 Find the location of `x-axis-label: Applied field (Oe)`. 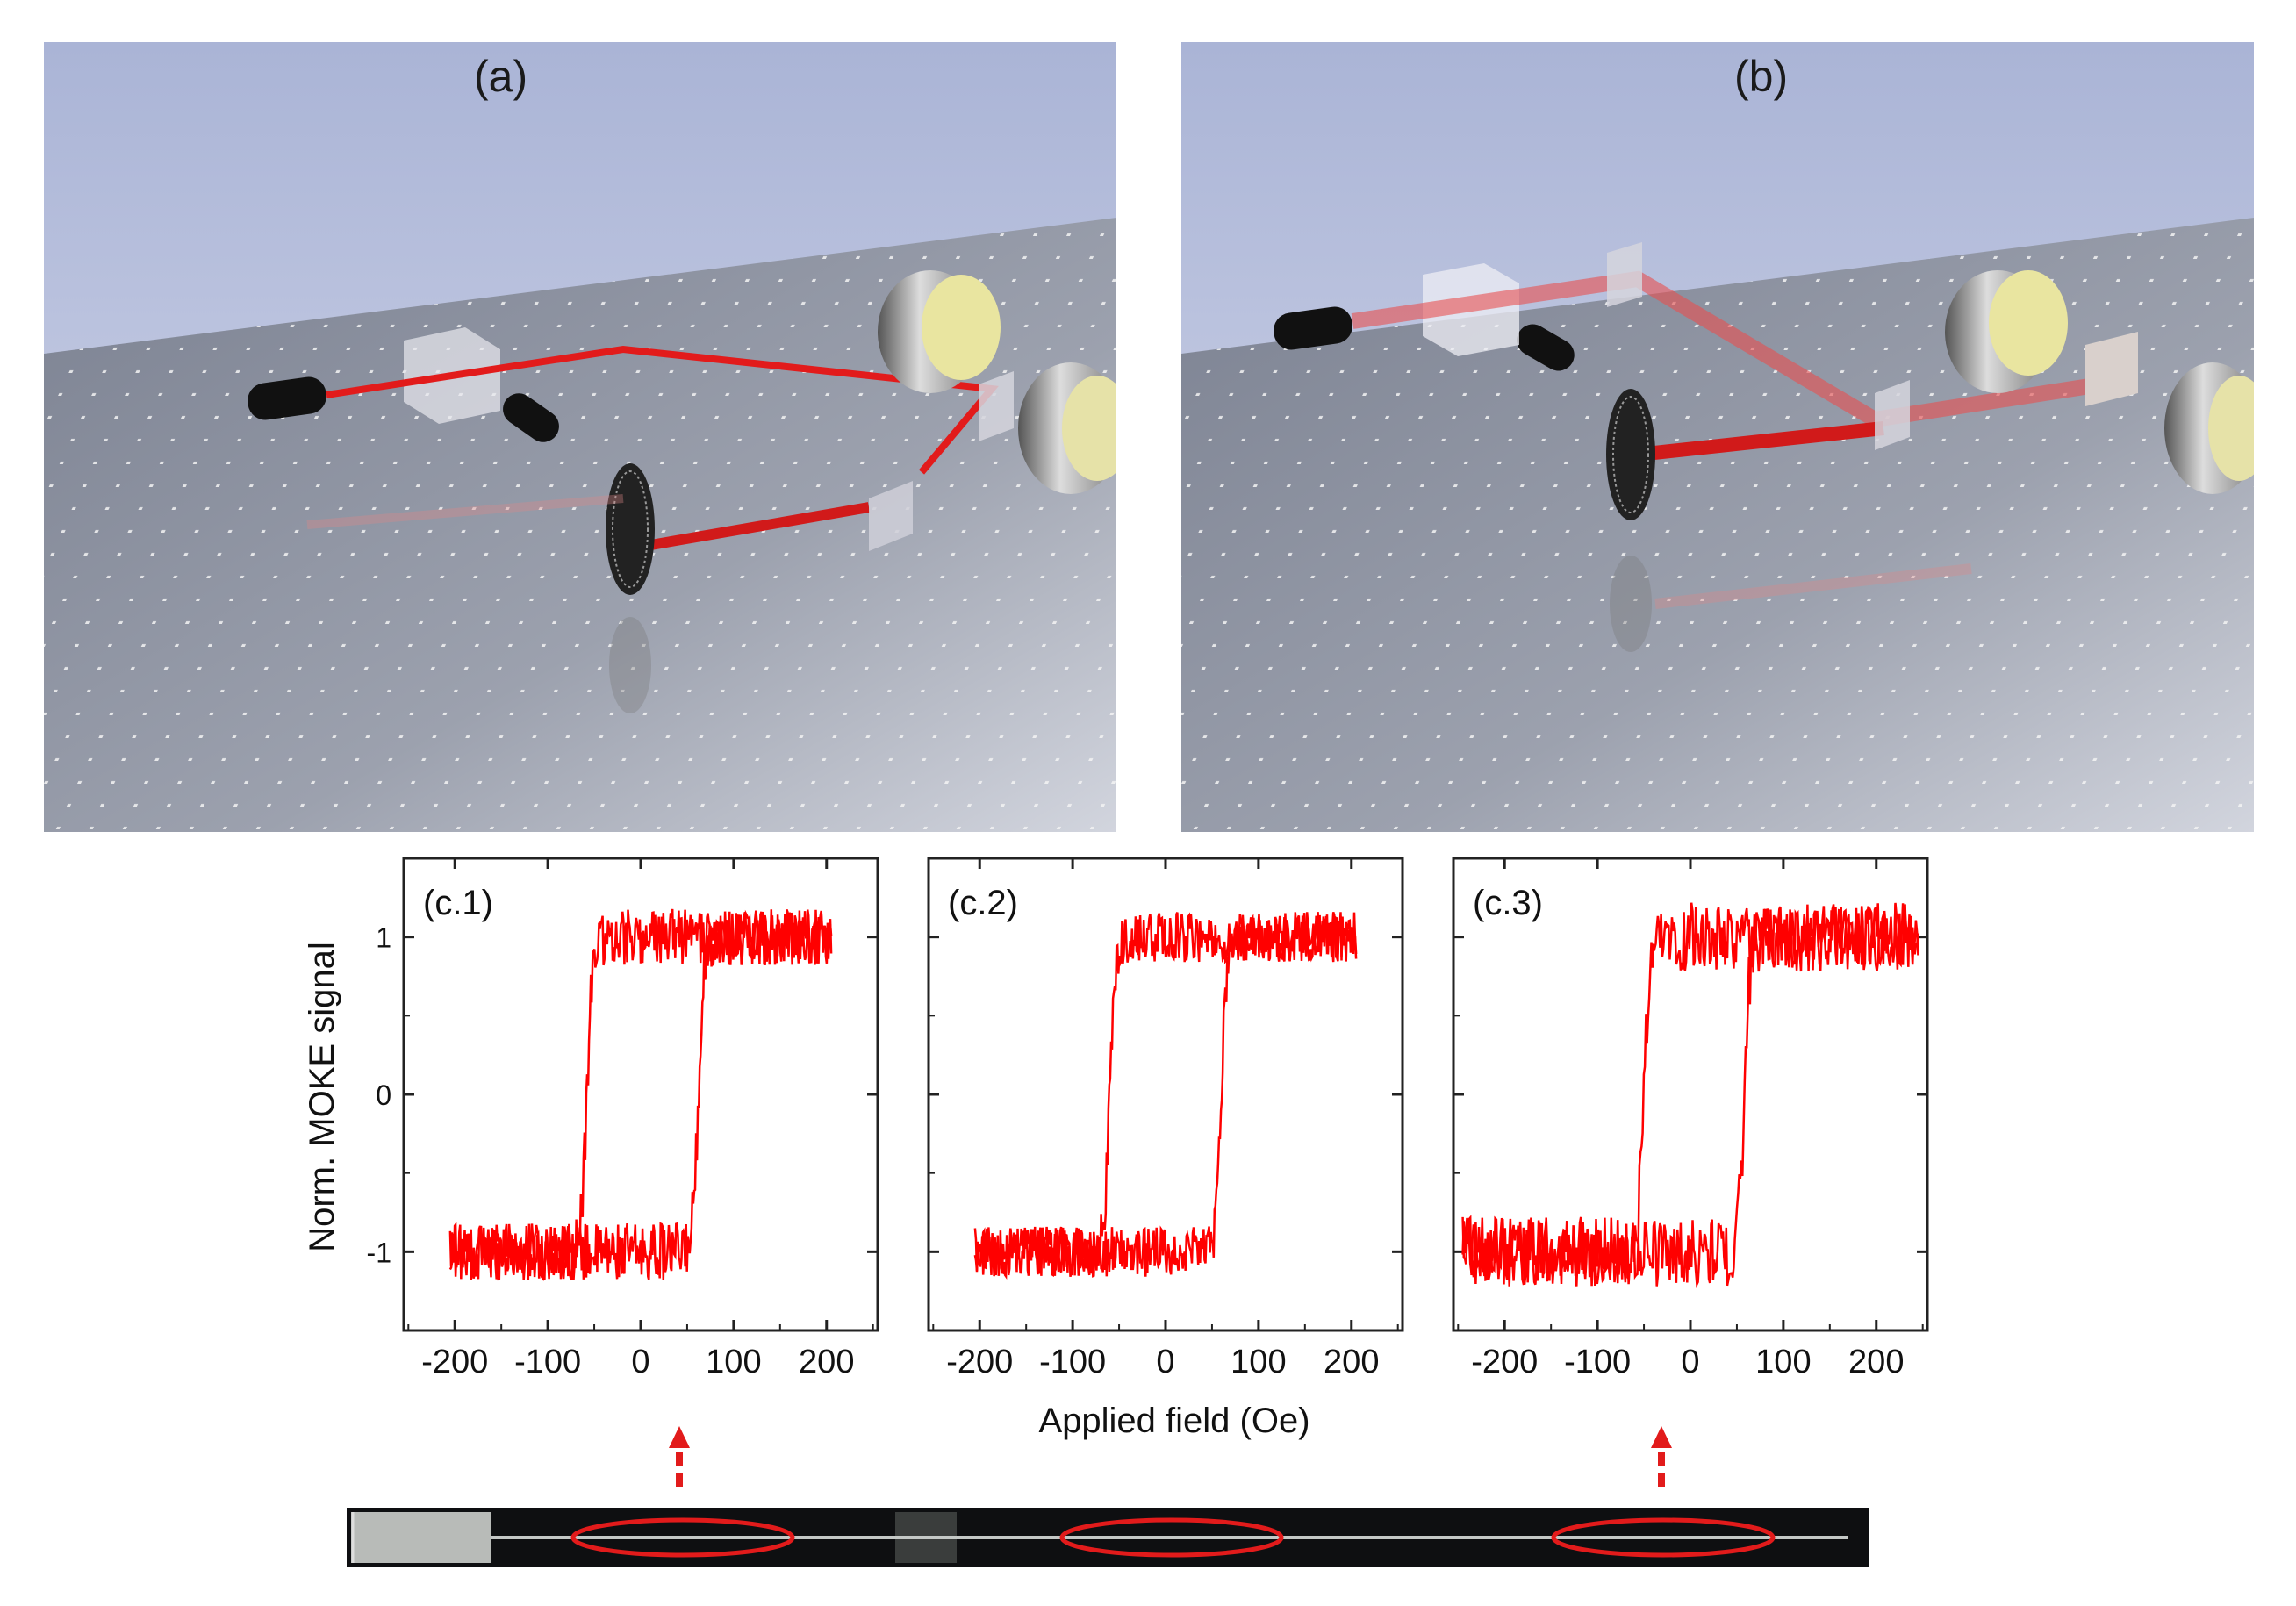

x-axis-label: Applied field (Oe) is located at coordinates (1173, 1421).